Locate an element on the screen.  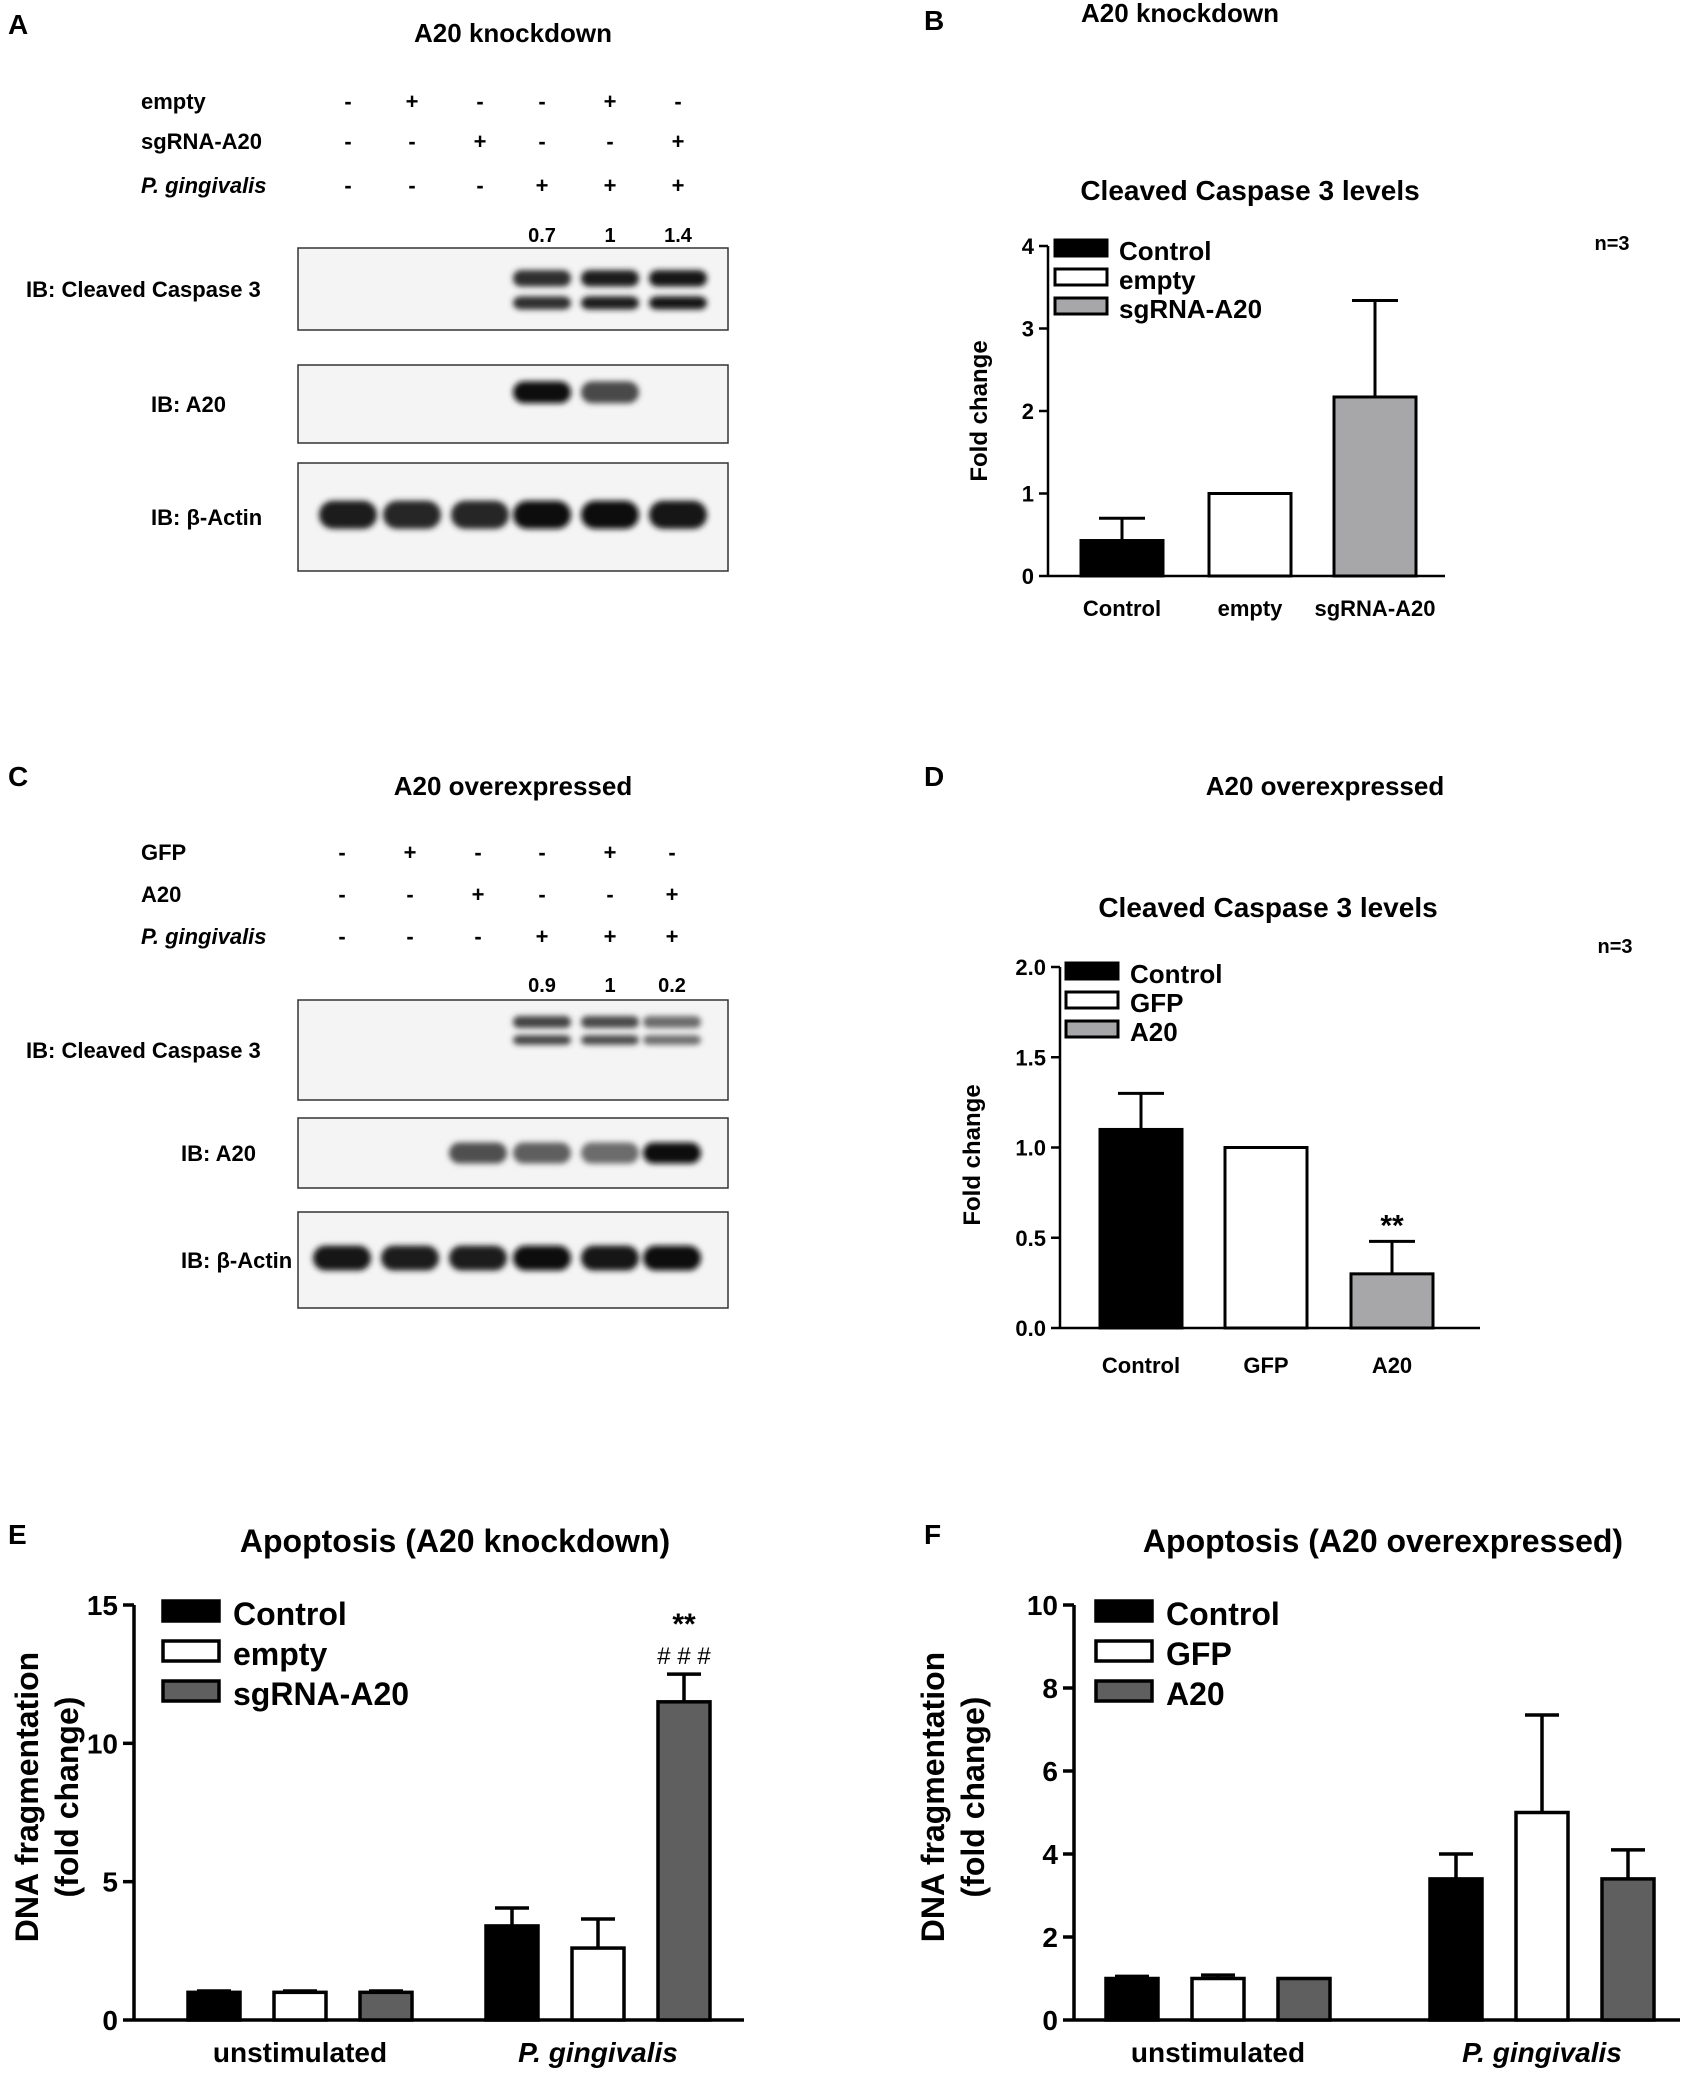
x-tick-label: empty is located at coordinates (1251, 608).